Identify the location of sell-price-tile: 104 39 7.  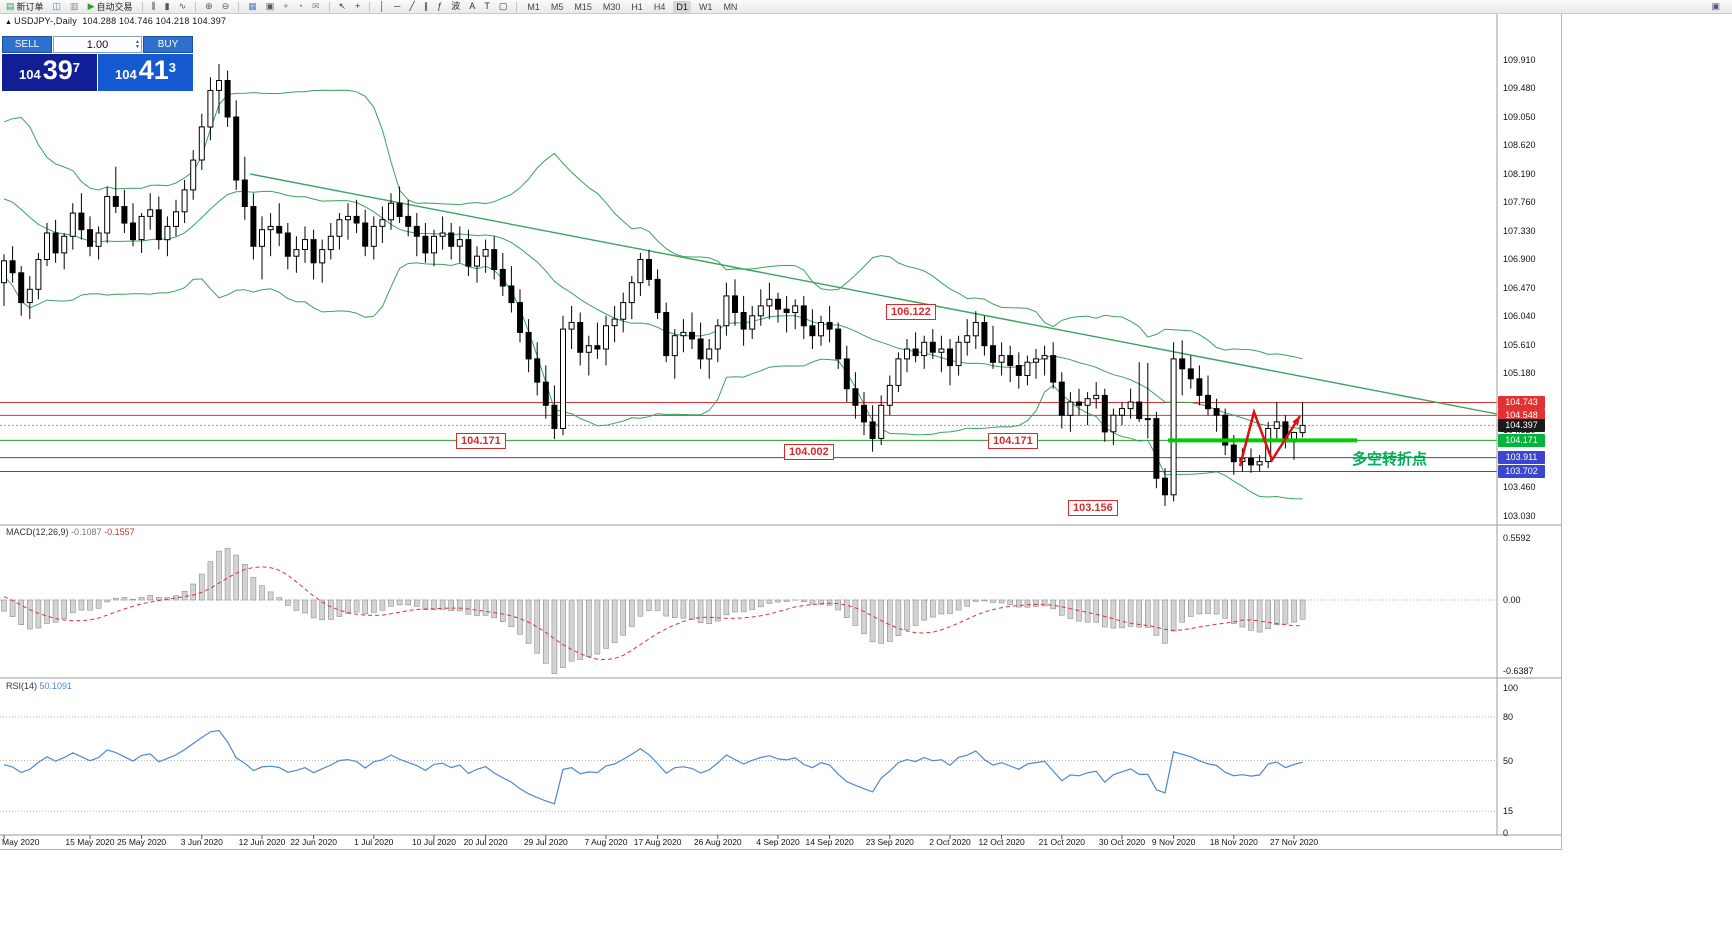
(49, 72).